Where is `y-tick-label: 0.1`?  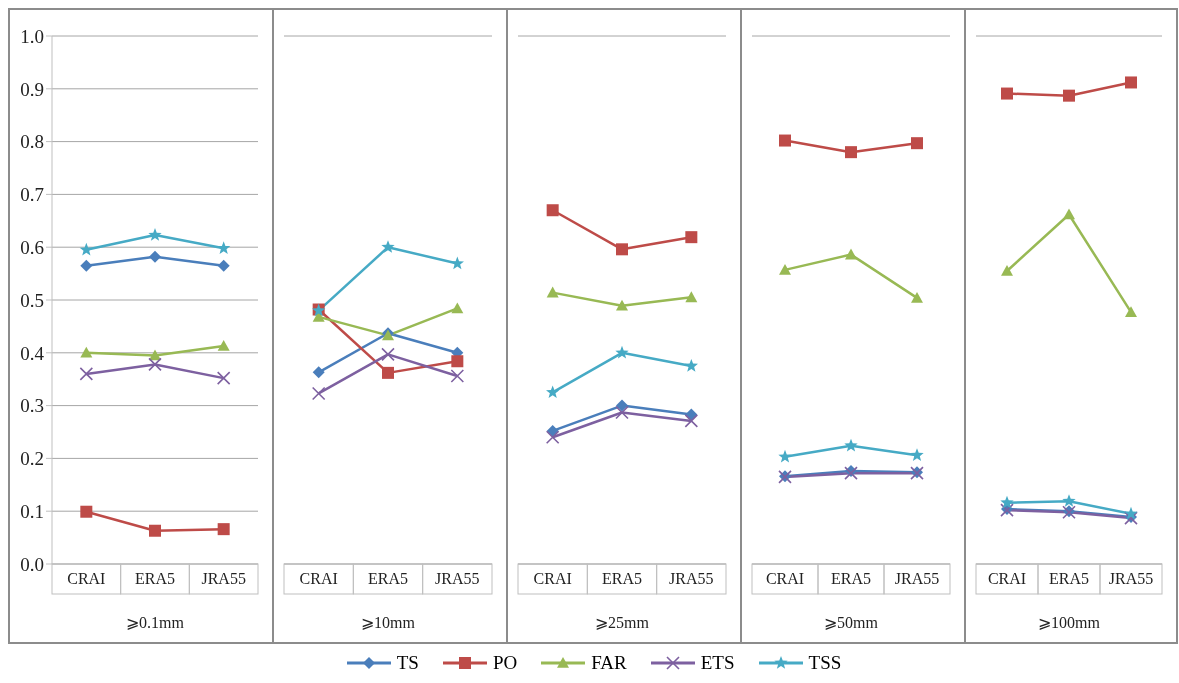
y-tick-label: 0.1 is located at coordinates (32, 511).